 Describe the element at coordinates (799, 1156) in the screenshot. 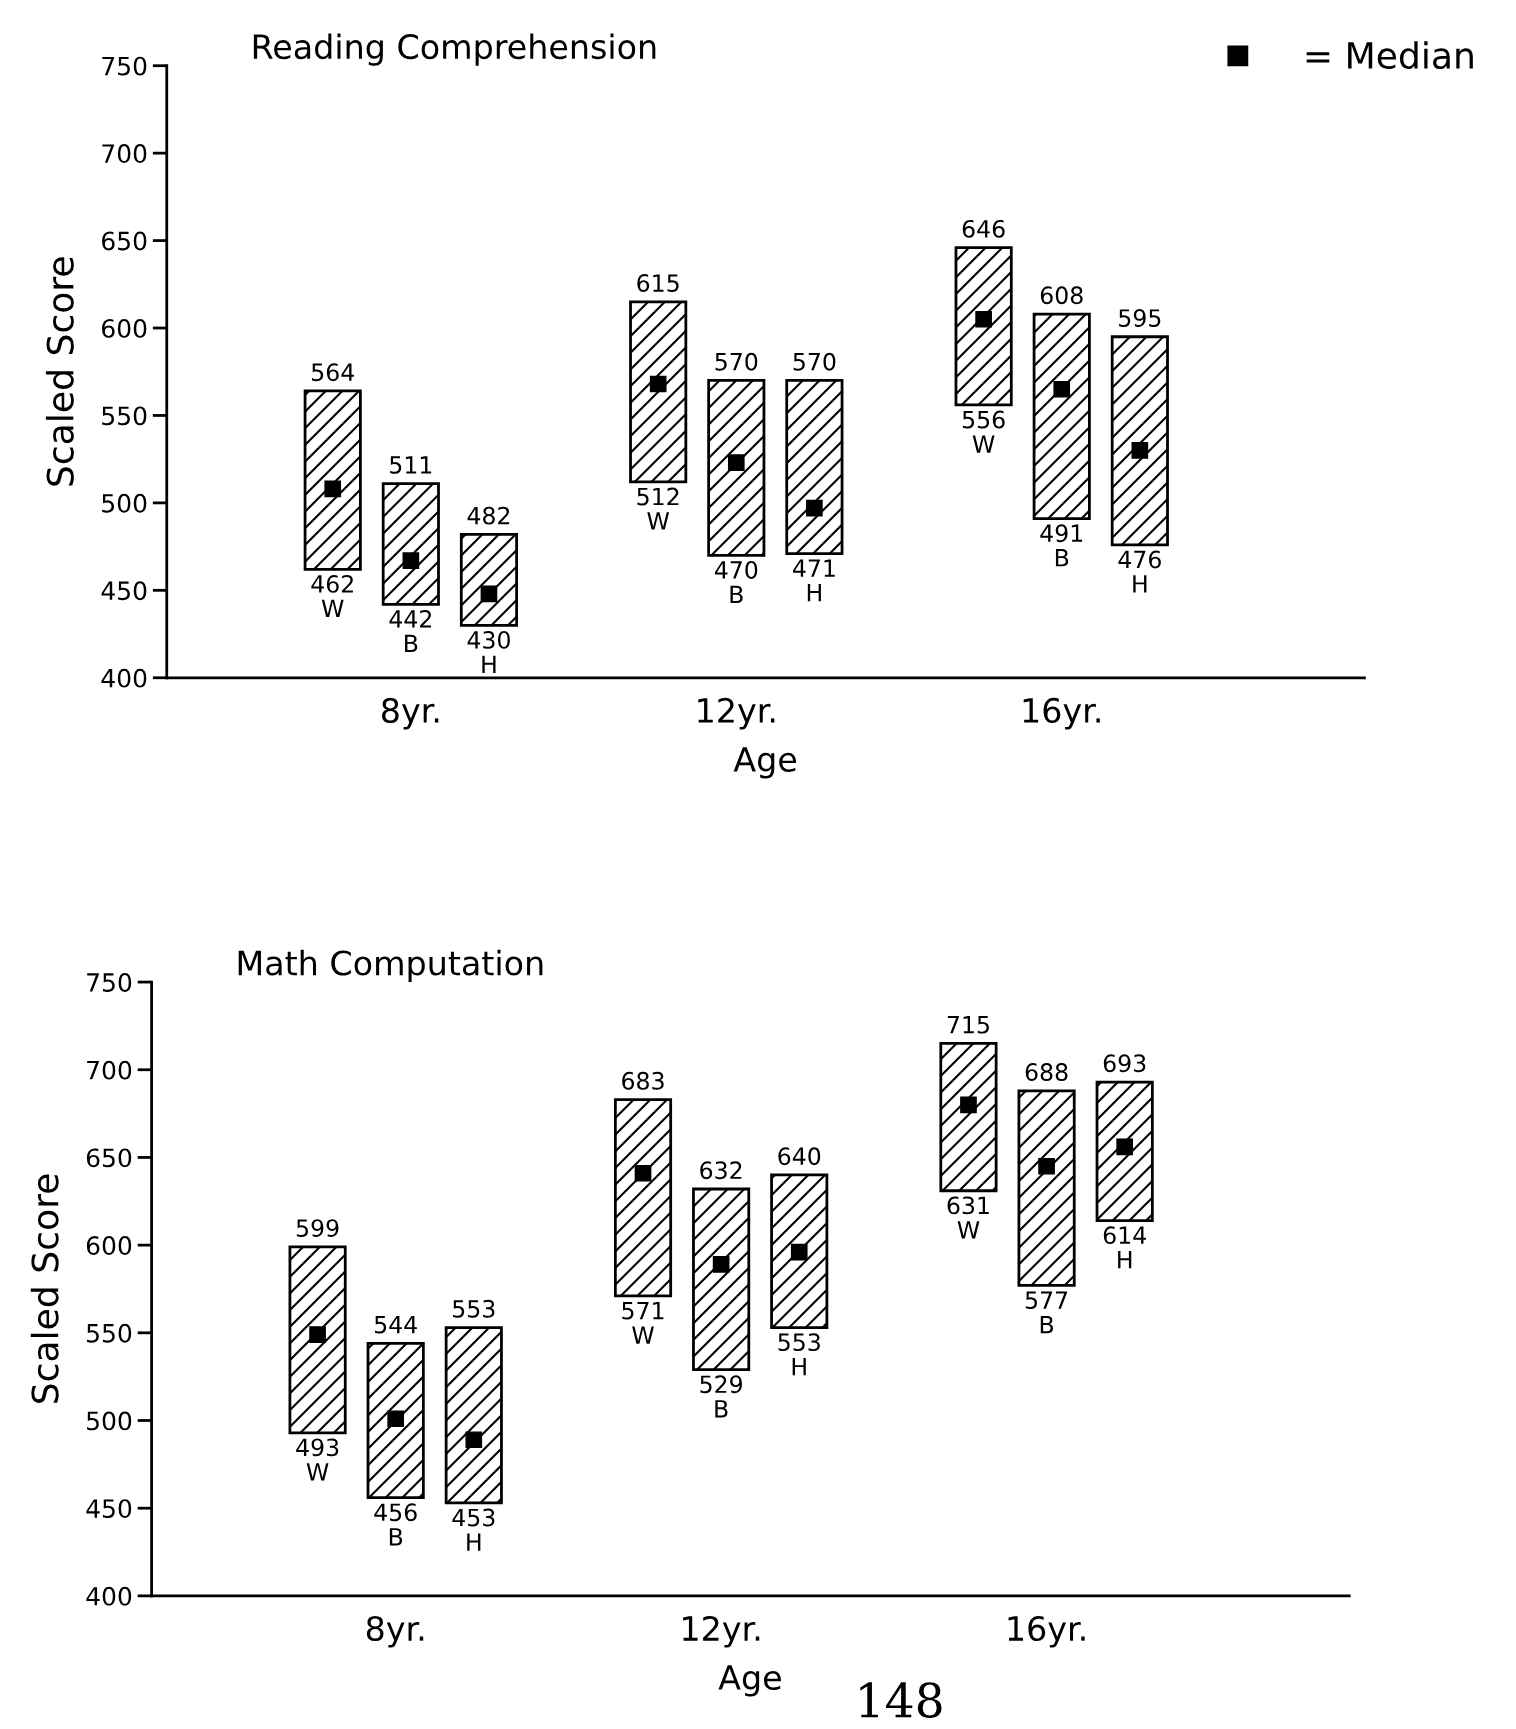

I see `text: 640` at that location.